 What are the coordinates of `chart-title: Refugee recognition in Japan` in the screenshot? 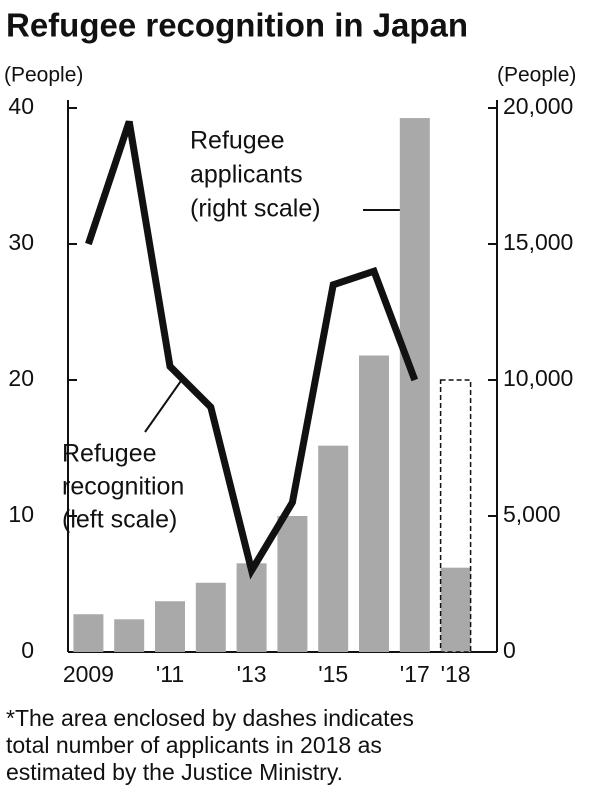 It's located at (237, 25).